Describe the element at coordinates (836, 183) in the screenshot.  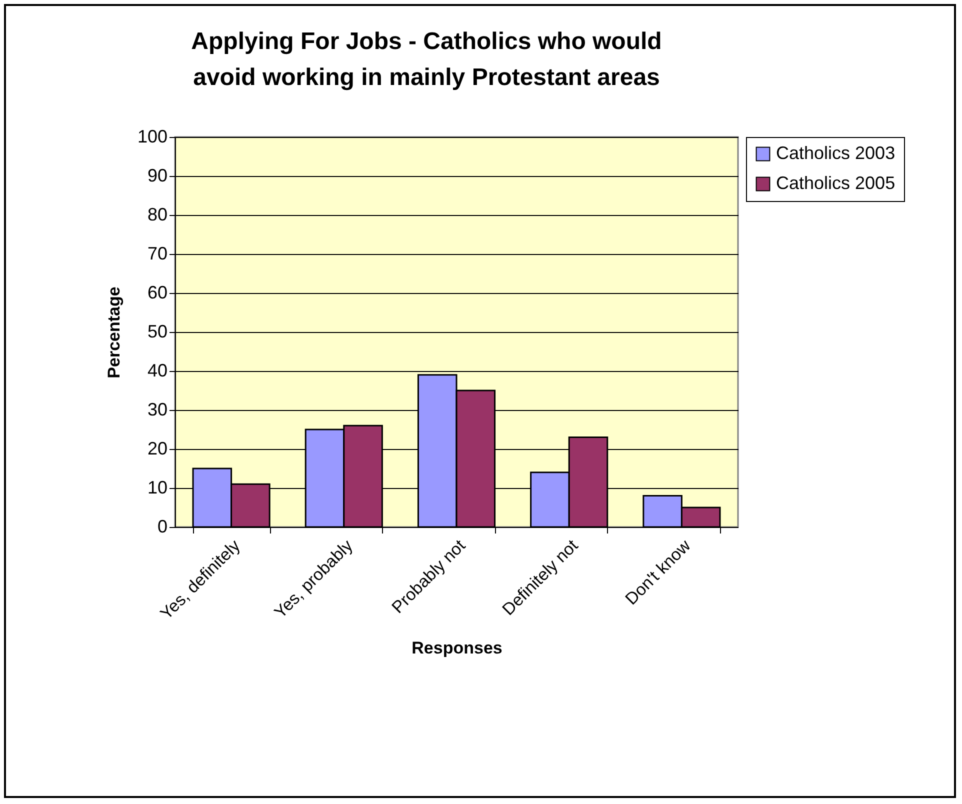
I see `legend-label: Catholics 2005` at that location.